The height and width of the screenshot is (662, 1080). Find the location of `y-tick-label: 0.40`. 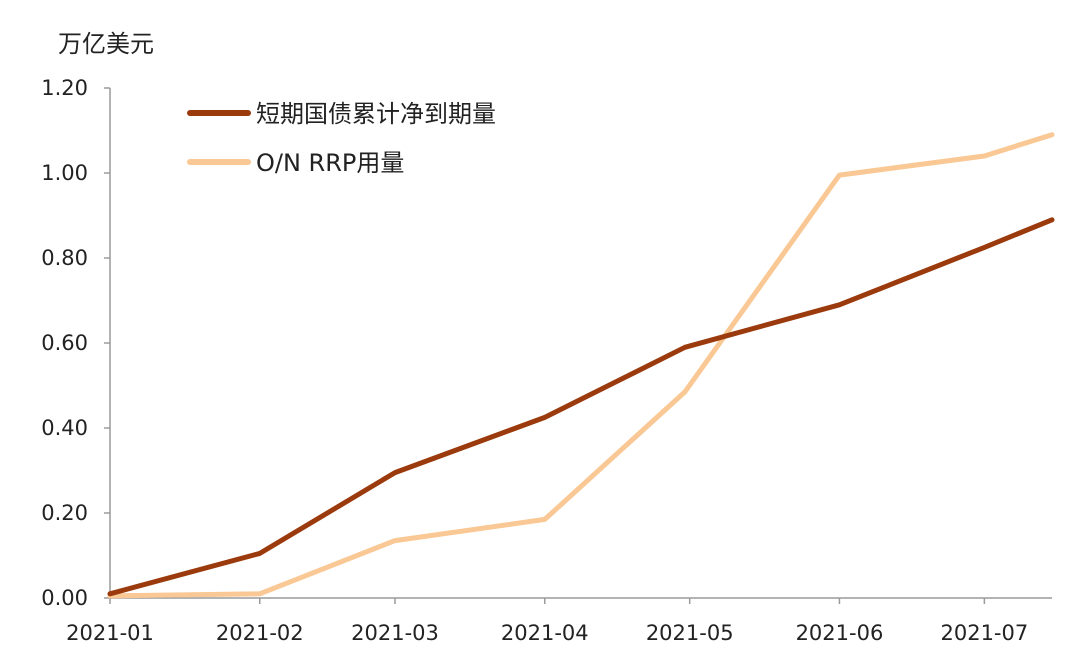

y-tick-label: 0.40 is located at coordinates (64, 428).